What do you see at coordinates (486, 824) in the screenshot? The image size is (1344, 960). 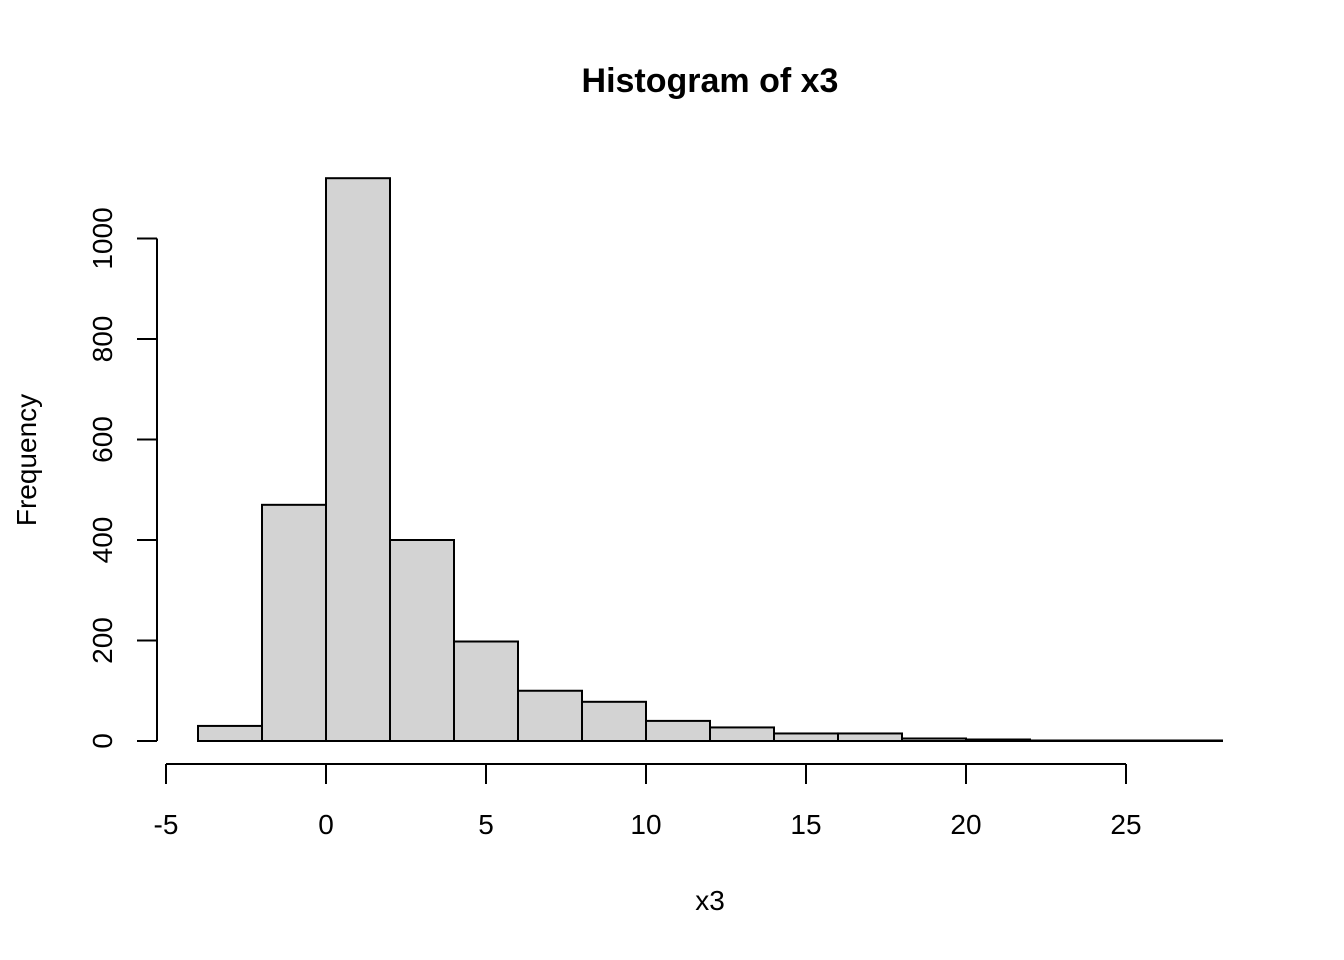 I see `x-tick-label: 5` at bounding box center [486, 824].